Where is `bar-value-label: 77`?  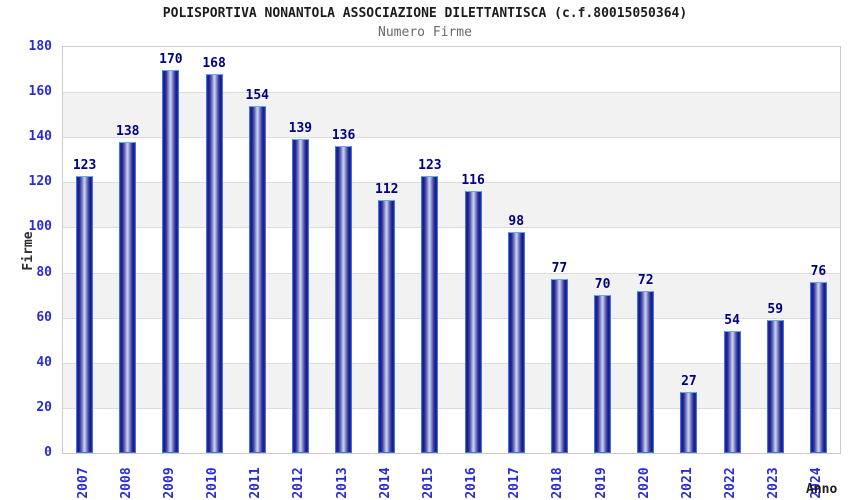
bar-value-label: 77 is located at coordinates (559, 269).